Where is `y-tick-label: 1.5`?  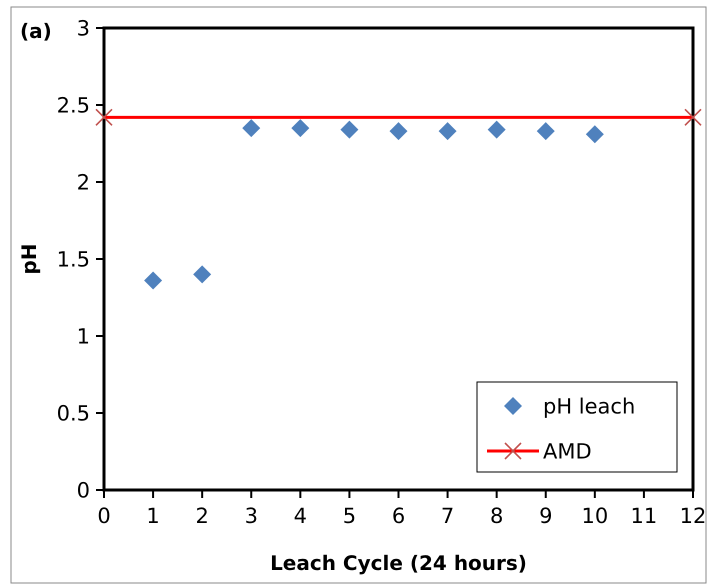
y-tick-label: 1.5 is located at coordinates (73, 259).